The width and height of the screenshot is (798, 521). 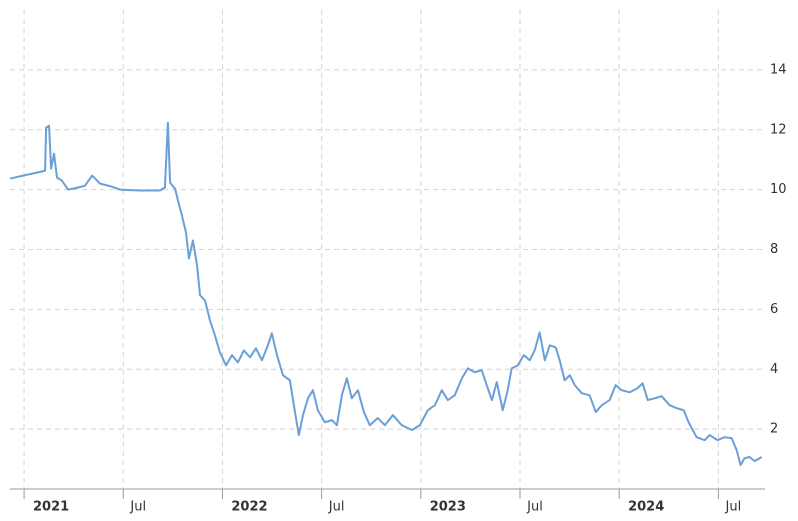 What do you see at coordinates (646, 507) in the screenshot?
I see `x-tick-label: 2024` at bounding box center [646, 507].